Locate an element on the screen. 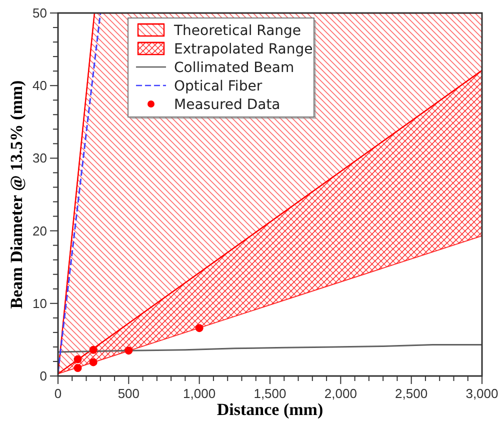  x-tick-label: 2,000 is located at coordinates (340, 393).